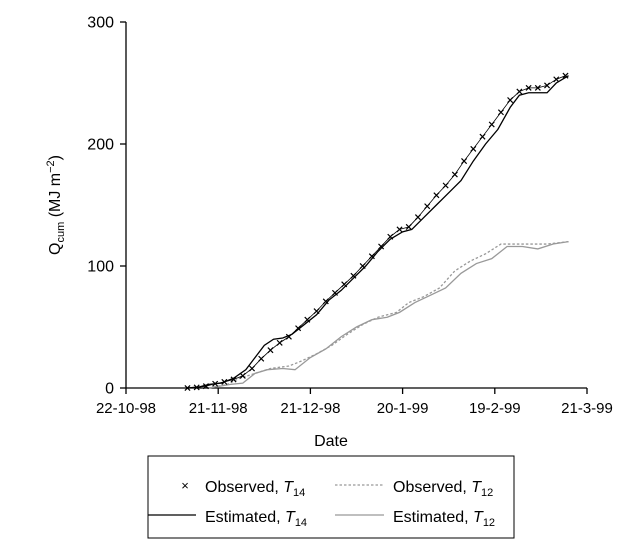  Describe the element at coordinates (255, 489) in the screenshot. I see `legend-label-observed-t14: Observed, T14` at that location.